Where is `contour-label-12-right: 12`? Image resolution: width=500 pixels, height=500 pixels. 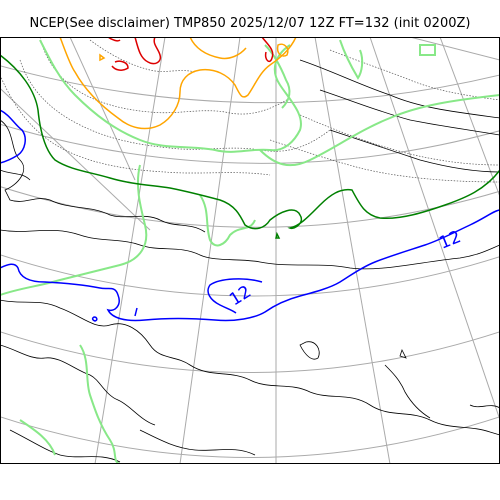 contour-label-12-right: 12 is located at coordinates (450, 240).